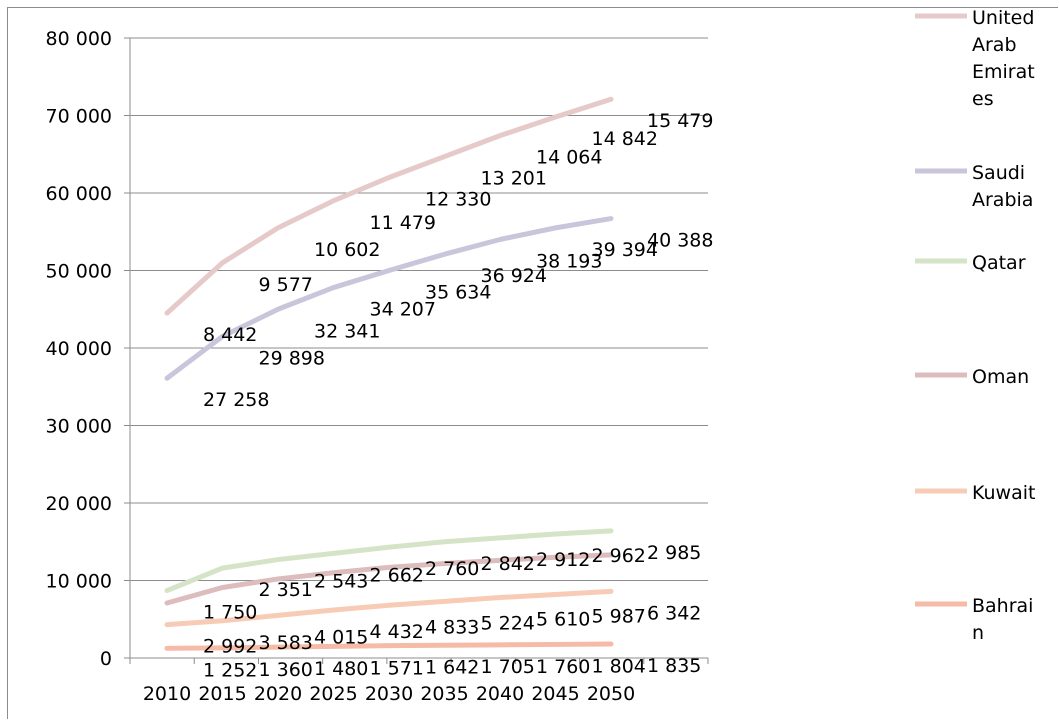  I want to click on data-label: 11 479, so click(403, 223).